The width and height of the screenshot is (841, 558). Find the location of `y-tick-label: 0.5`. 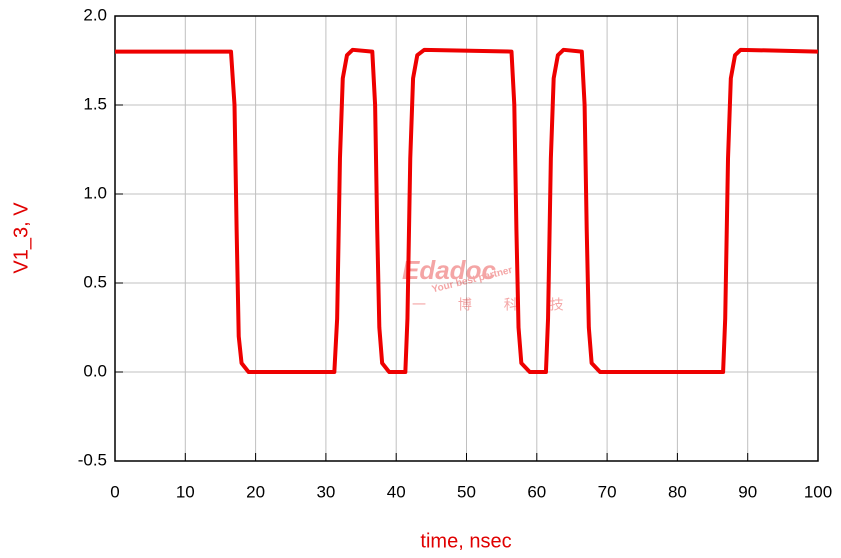

y-tick-label: 0.5 is located at coordinates (95, 281).